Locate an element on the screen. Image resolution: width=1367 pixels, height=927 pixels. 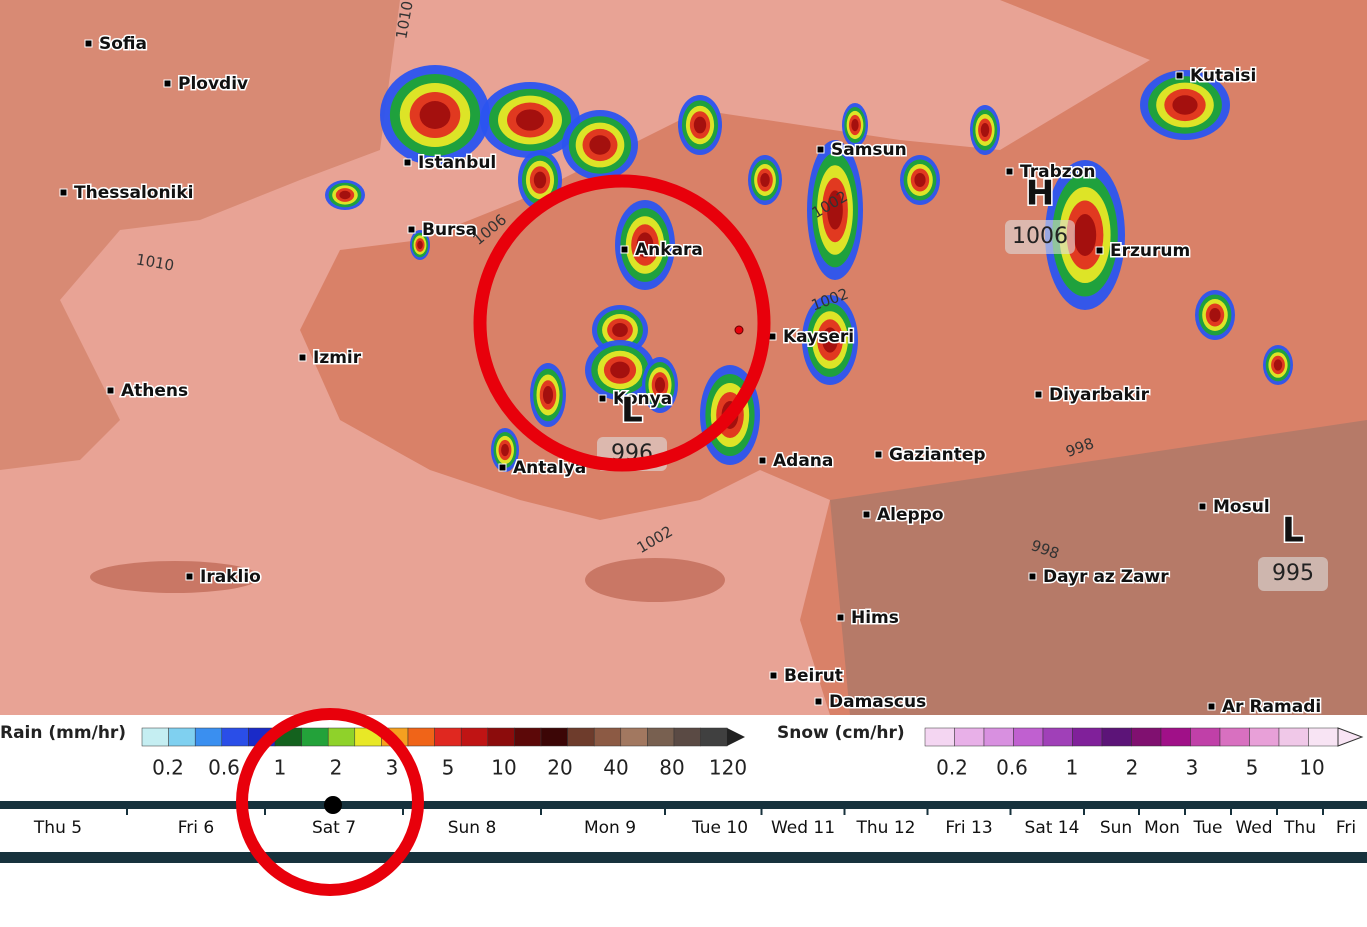
snow-legend-title: Snow (cm/hr) is located at coordinates (841, 733).